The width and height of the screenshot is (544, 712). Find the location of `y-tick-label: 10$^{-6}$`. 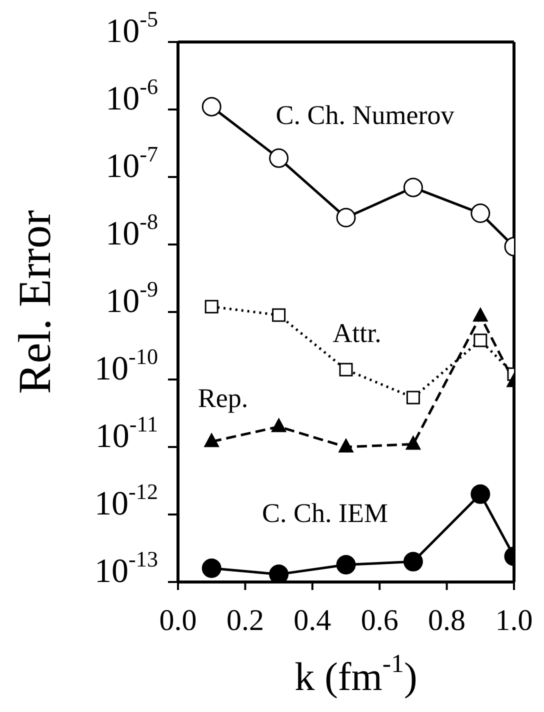

y-tick-label: 10$^{-6}$ is located at coordinates (132, 96).